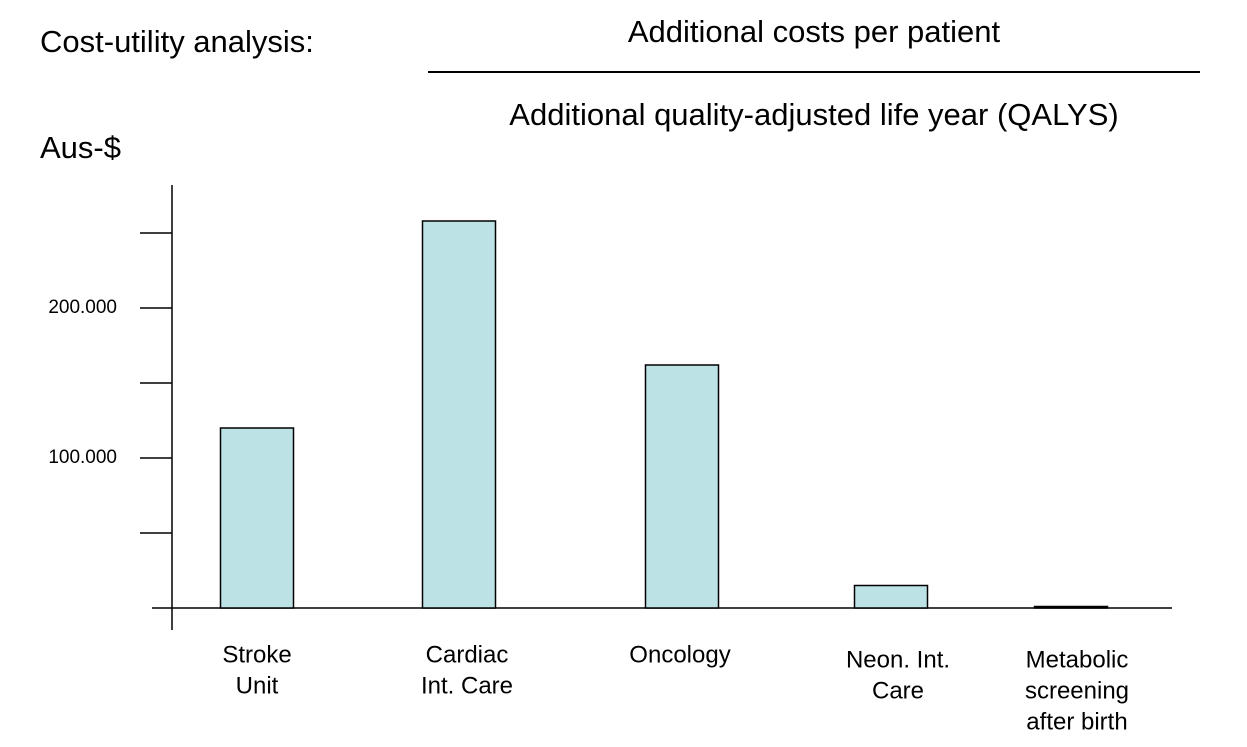 The width and height of the screenshot is (1247, 747). Describe the element at coordinates (177, 41) in the screenshot. I see `chart-title: Cost-utility analysis:` at that location.